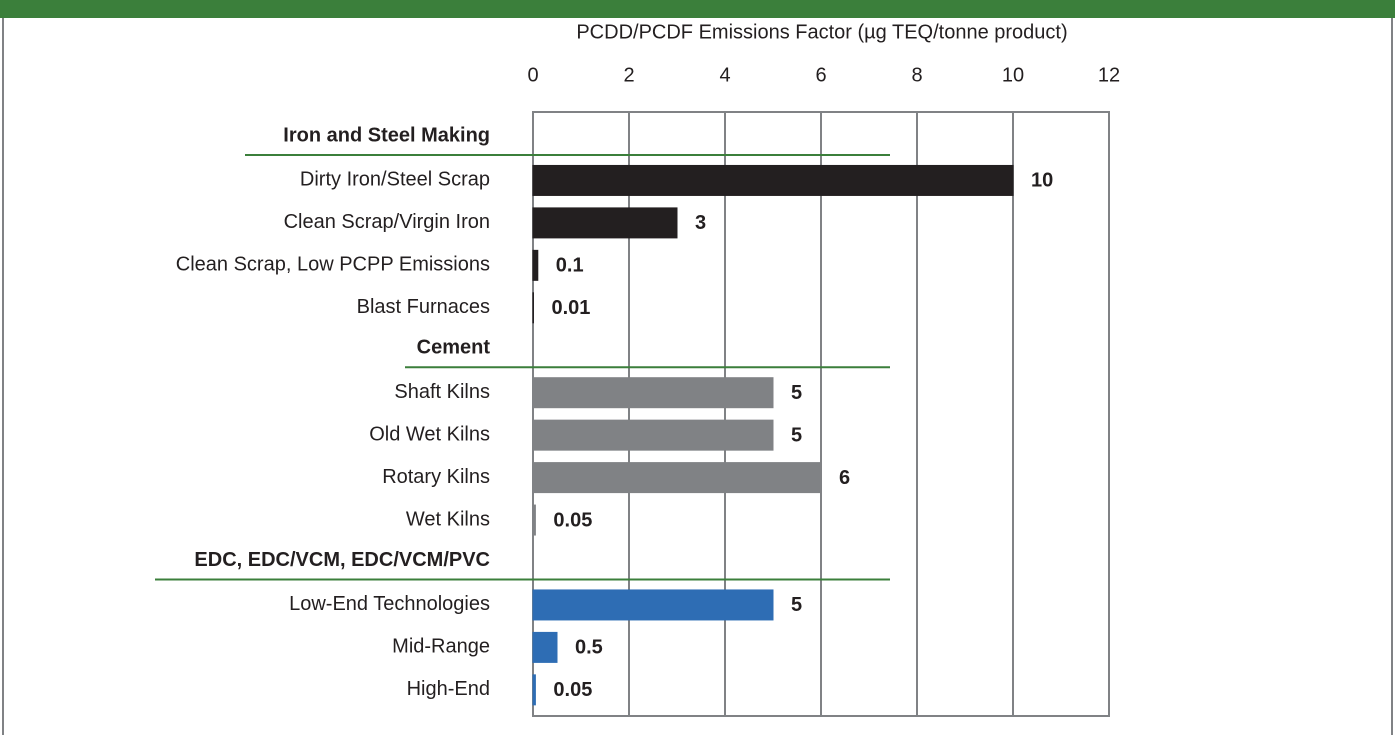 This screenshot has width=1395, height=735. Describe the element at coordinates (532, 75) in the screenshot. I see `x-tick-label: 0` at that location.